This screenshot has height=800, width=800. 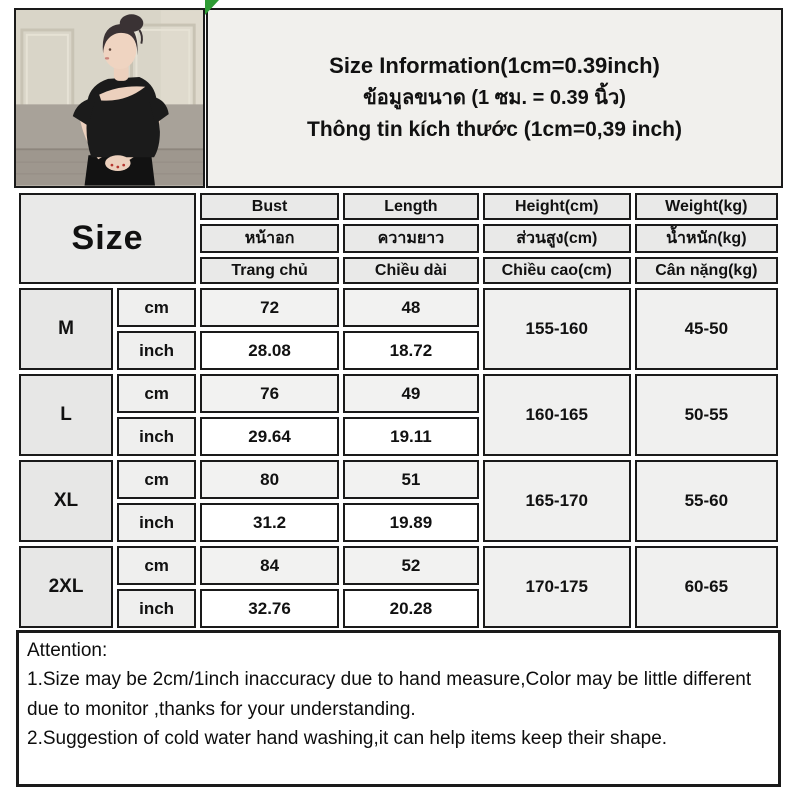 What do you see at coordinates (269, 238) in the screenshot?
I see `col-header-bust-th: หน้าอก` at bounding box center [269, 238].